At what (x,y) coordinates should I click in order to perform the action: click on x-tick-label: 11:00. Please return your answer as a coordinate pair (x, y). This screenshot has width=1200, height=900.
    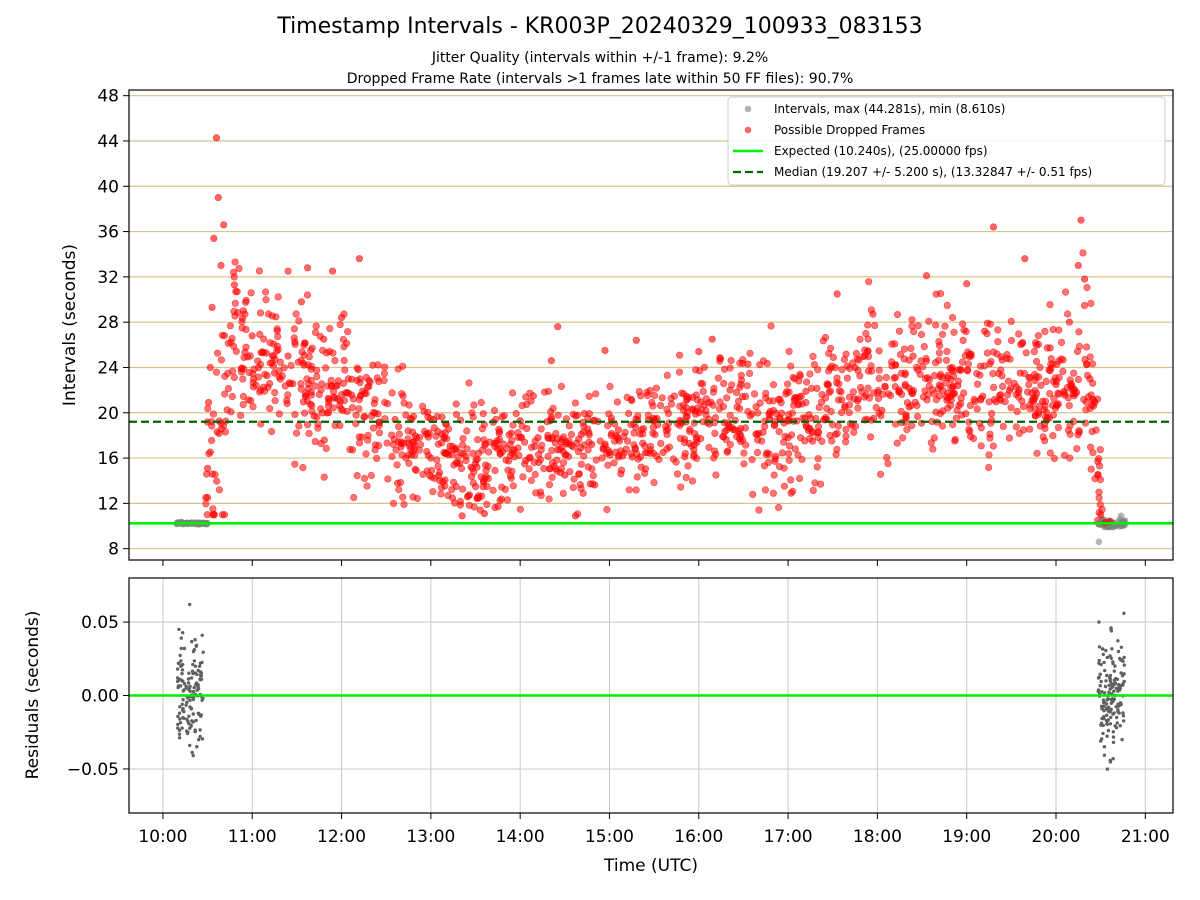
    Looking at the image, I should click on (252, 837).